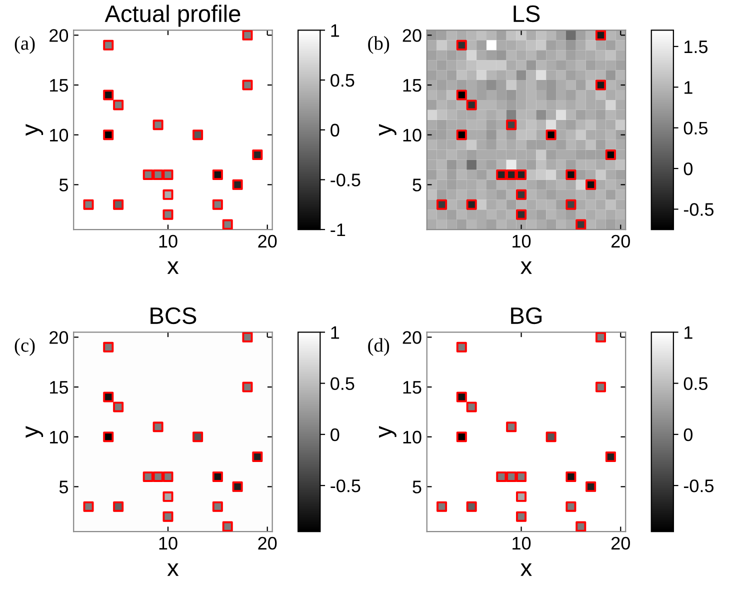 The image size is (736, 604). Describe the element at coordinates (696, 47) in the screenshot. I see `color-bar-label: 1.5` at that location.